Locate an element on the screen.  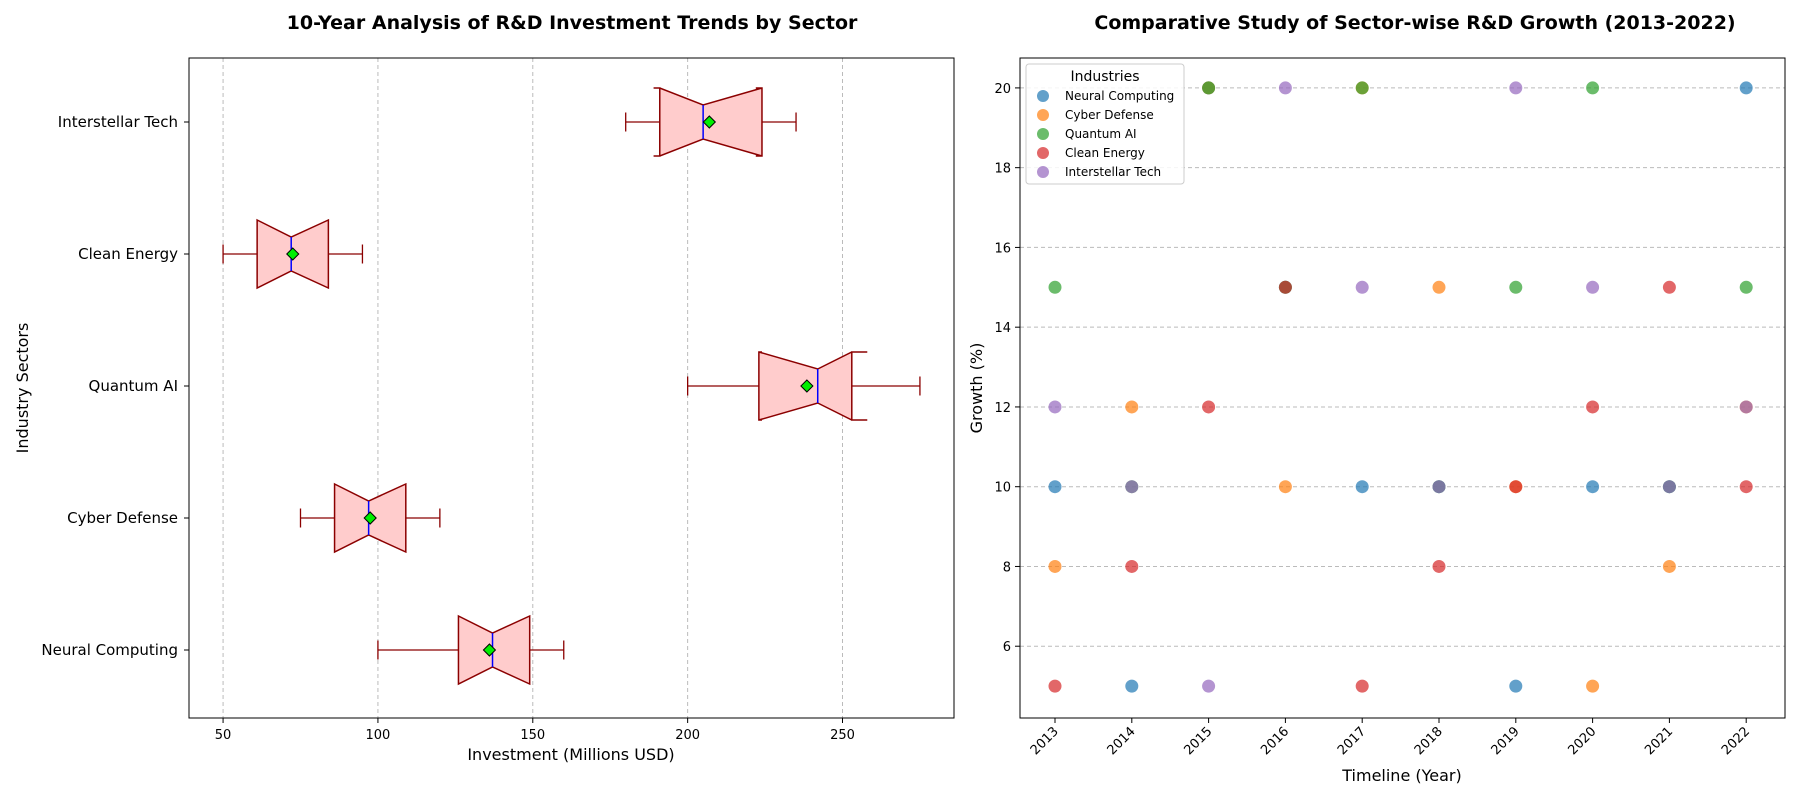
box-x-tick-label: 200 is located at coordinates (687, 735).